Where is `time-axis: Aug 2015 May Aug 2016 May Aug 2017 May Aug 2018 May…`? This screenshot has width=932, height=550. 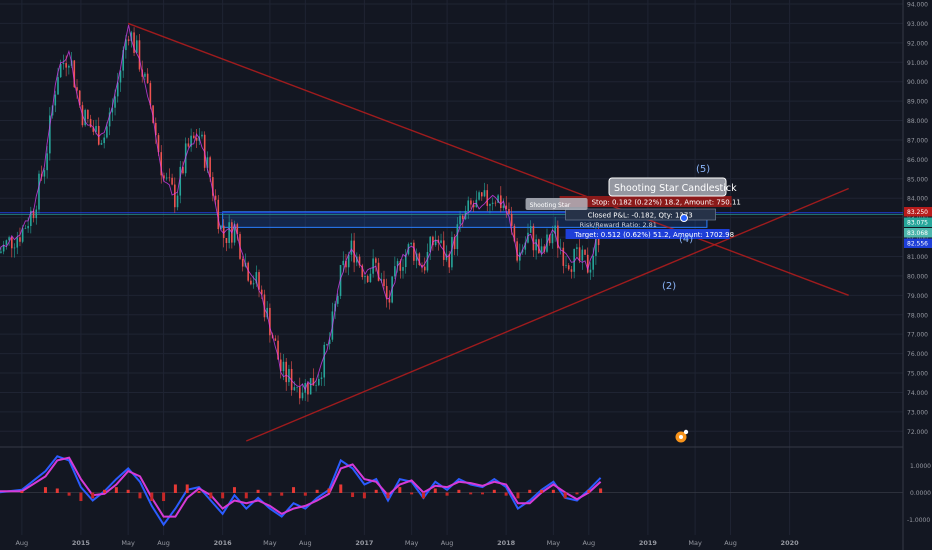
time-axis: Aug 2015 May Aug 2016 May Aug 2017 May Aug 2018 May… is located at coordinates (407, 543).